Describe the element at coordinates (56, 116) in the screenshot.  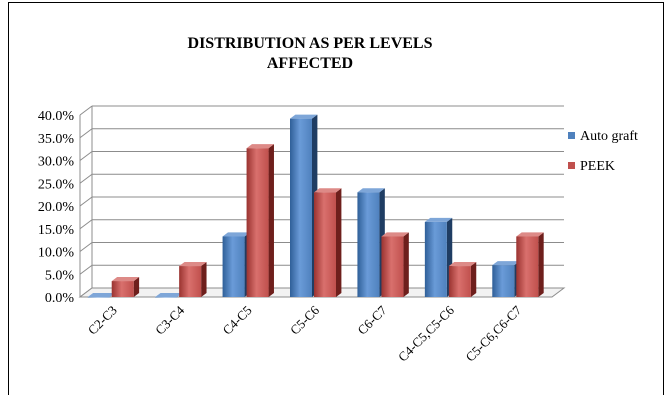
I see `y-tick-label: 40.0%` at that location.